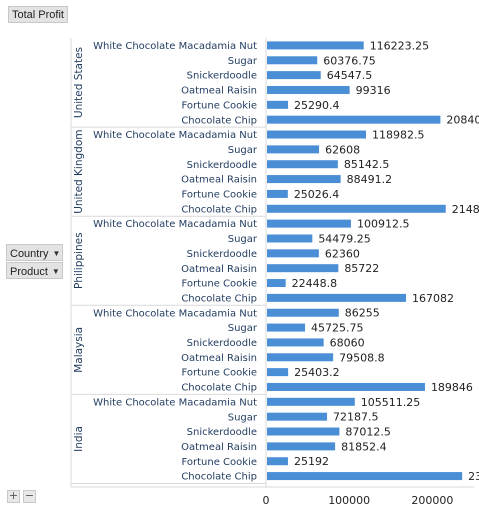 This screenshot has height=518, width=479. I want to click on data-label: 60376.75, so click(349, 60).